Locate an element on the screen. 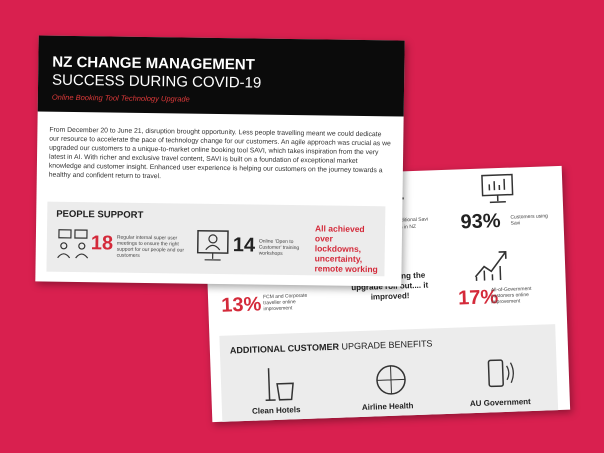 The height and width of the screenshot is (453, 604). title: SUCCESS DURING COVID-19 is located at coordinates (156, 81).